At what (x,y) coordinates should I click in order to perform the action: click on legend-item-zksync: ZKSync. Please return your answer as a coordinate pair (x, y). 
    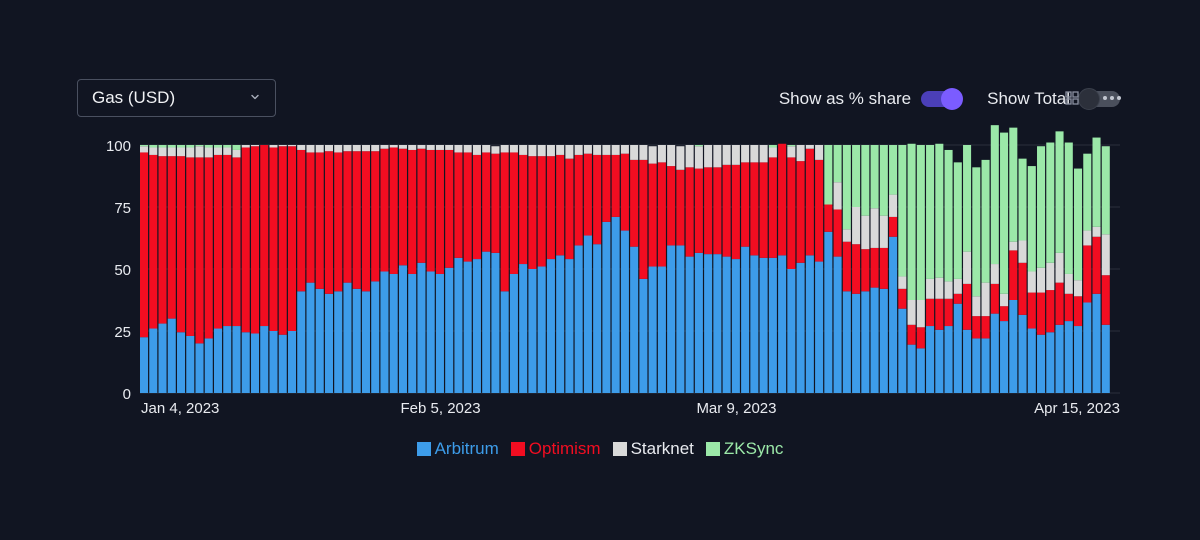
    Looking at the image, I should click on (744, 449).